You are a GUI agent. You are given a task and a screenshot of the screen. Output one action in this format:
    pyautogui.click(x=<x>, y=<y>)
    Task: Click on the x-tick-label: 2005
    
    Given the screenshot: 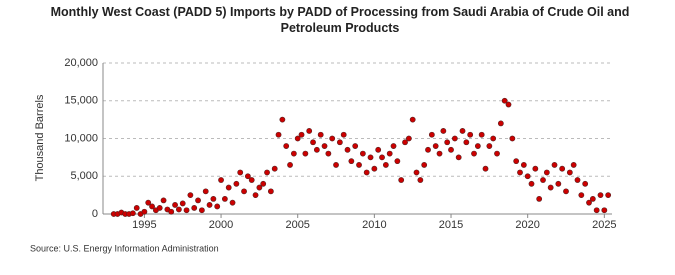 What is the action you would take?
    pyautogui.click(x=297, y=225)
    